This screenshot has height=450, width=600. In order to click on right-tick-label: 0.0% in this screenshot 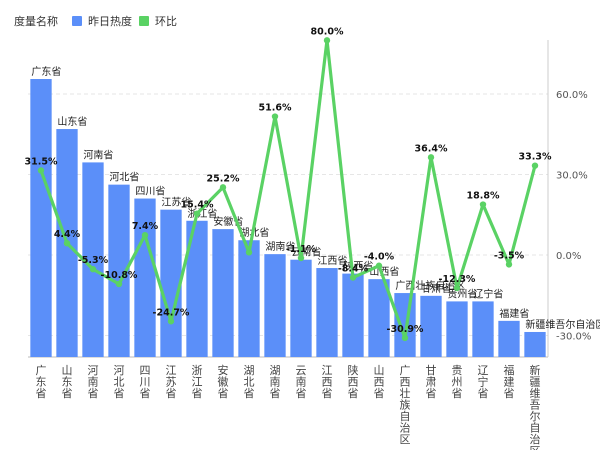, I will do `click(568, 256)`.